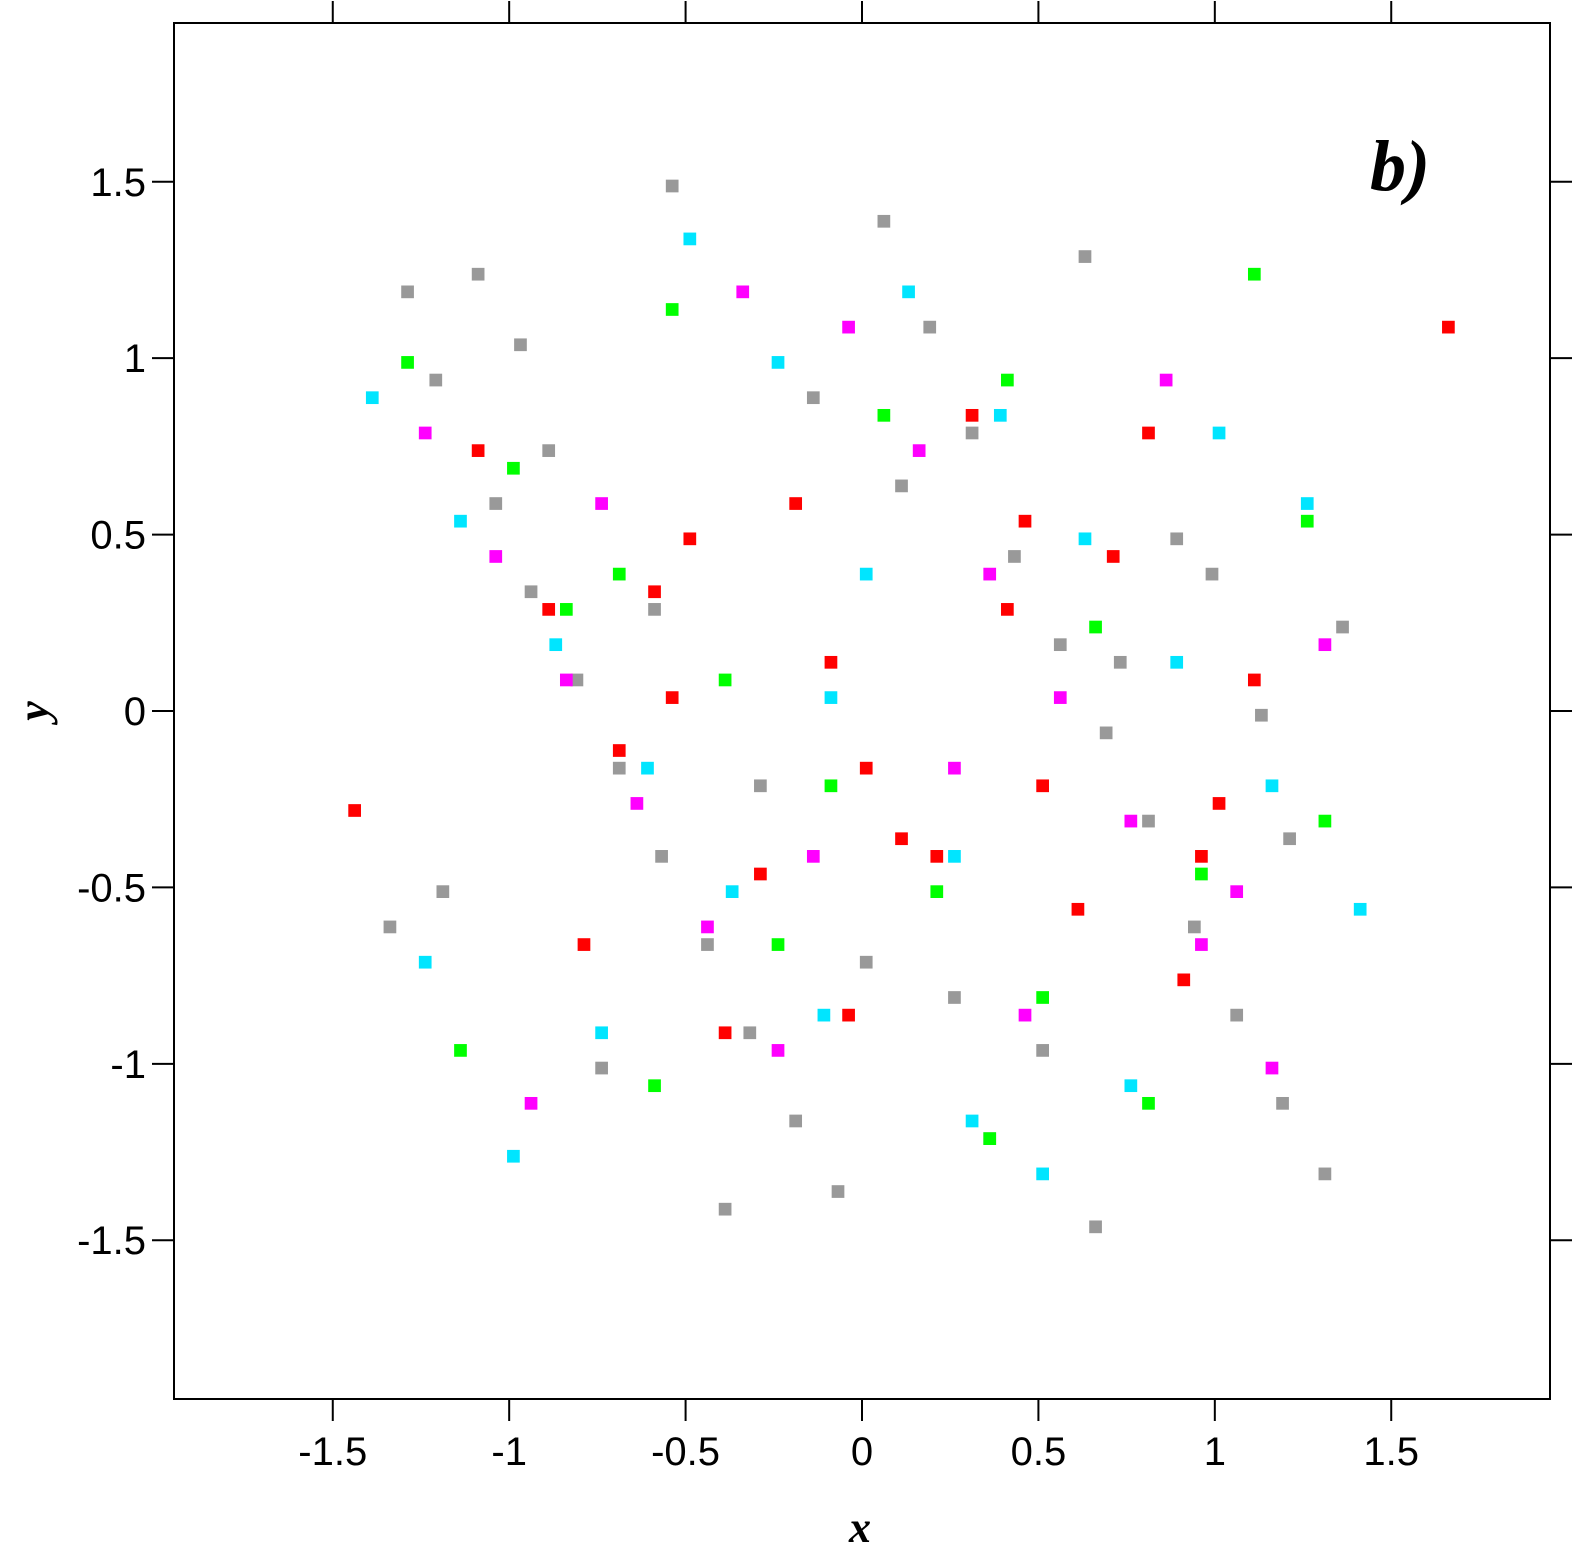 This screenshot has height=1557, width=1574. What do you see at coordinates (135, 712) in the screenshot?
I see `y-tick-label: 0` at bounding box center [135, 712].